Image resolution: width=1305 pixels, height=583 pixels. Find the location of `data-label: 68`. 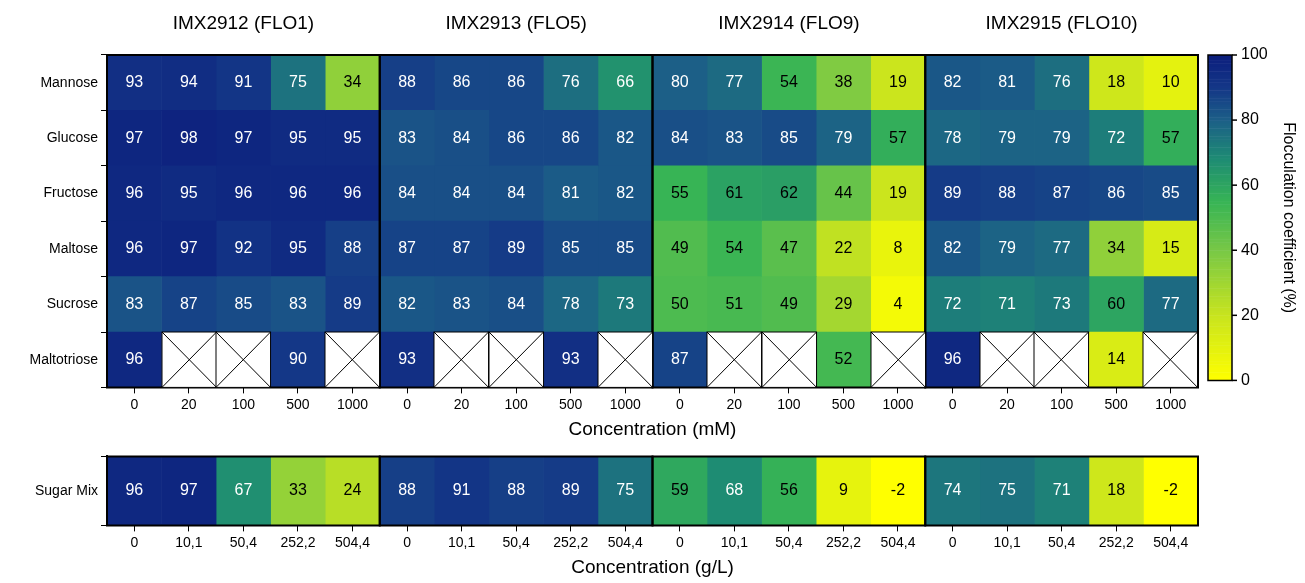

data-label: 68 is located at coordinates (734, 490).